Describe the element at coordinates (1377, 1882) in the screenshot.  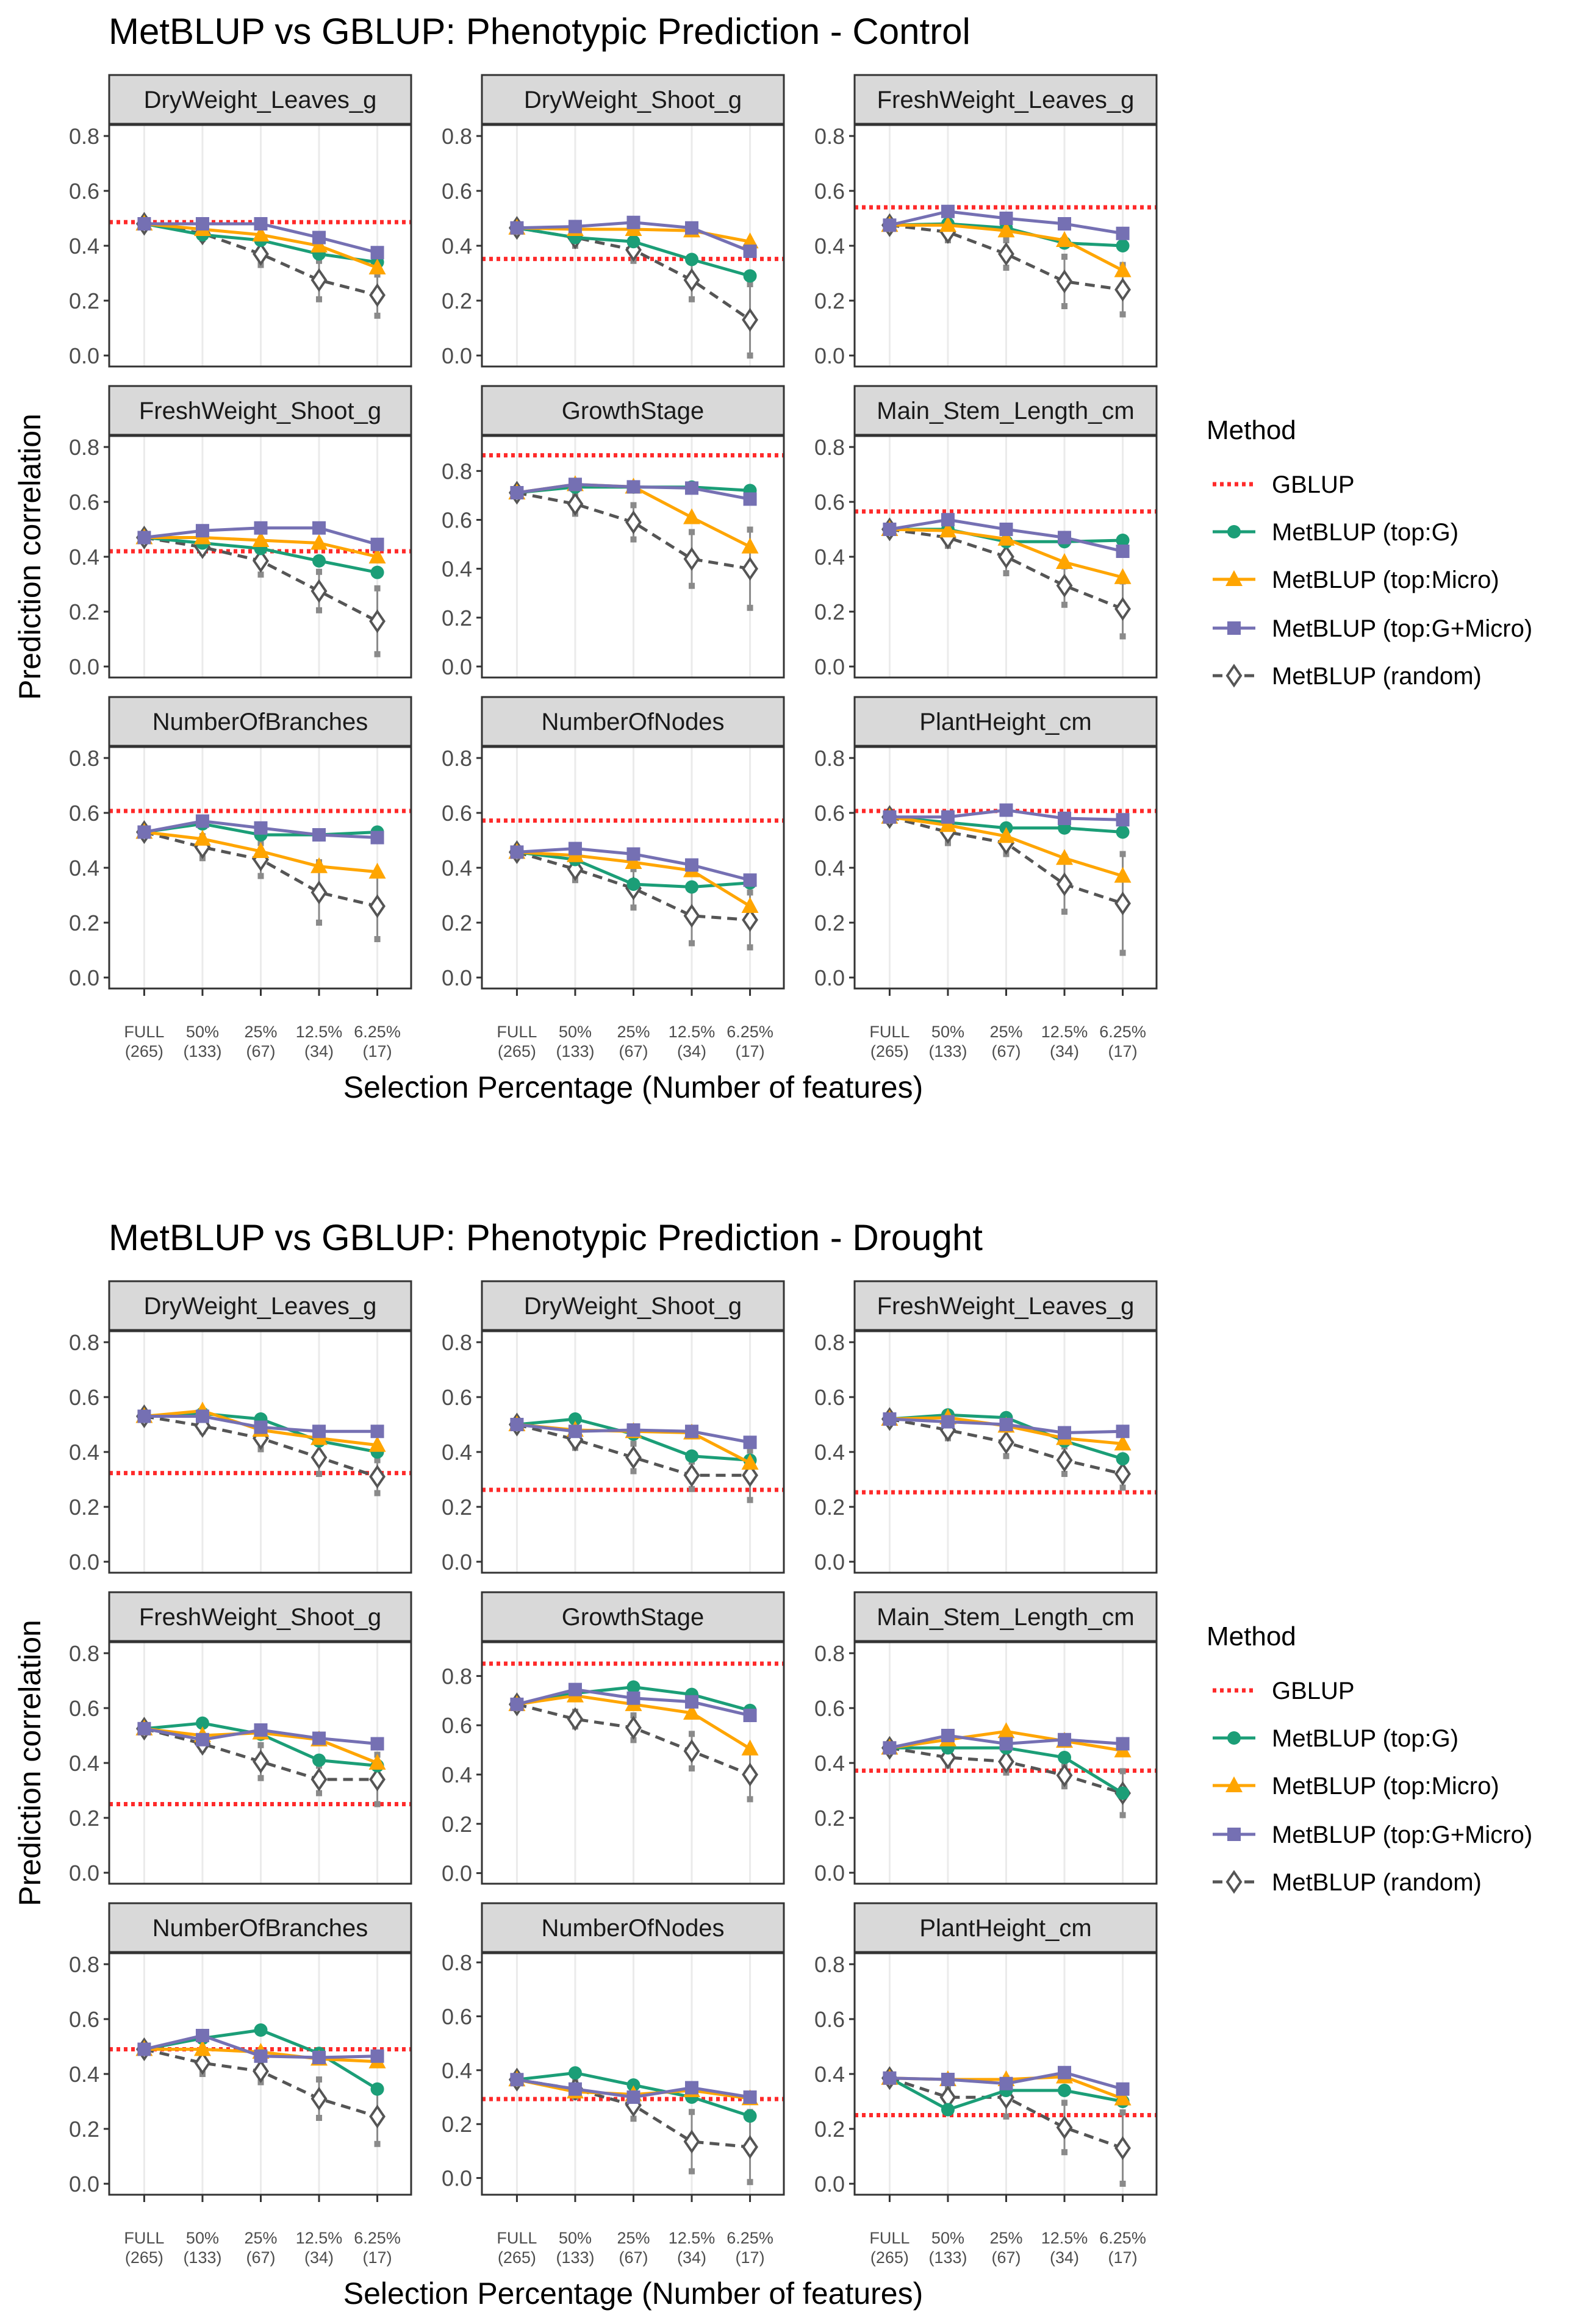
I see `legend-label: MetBLUP (random)` at that location.